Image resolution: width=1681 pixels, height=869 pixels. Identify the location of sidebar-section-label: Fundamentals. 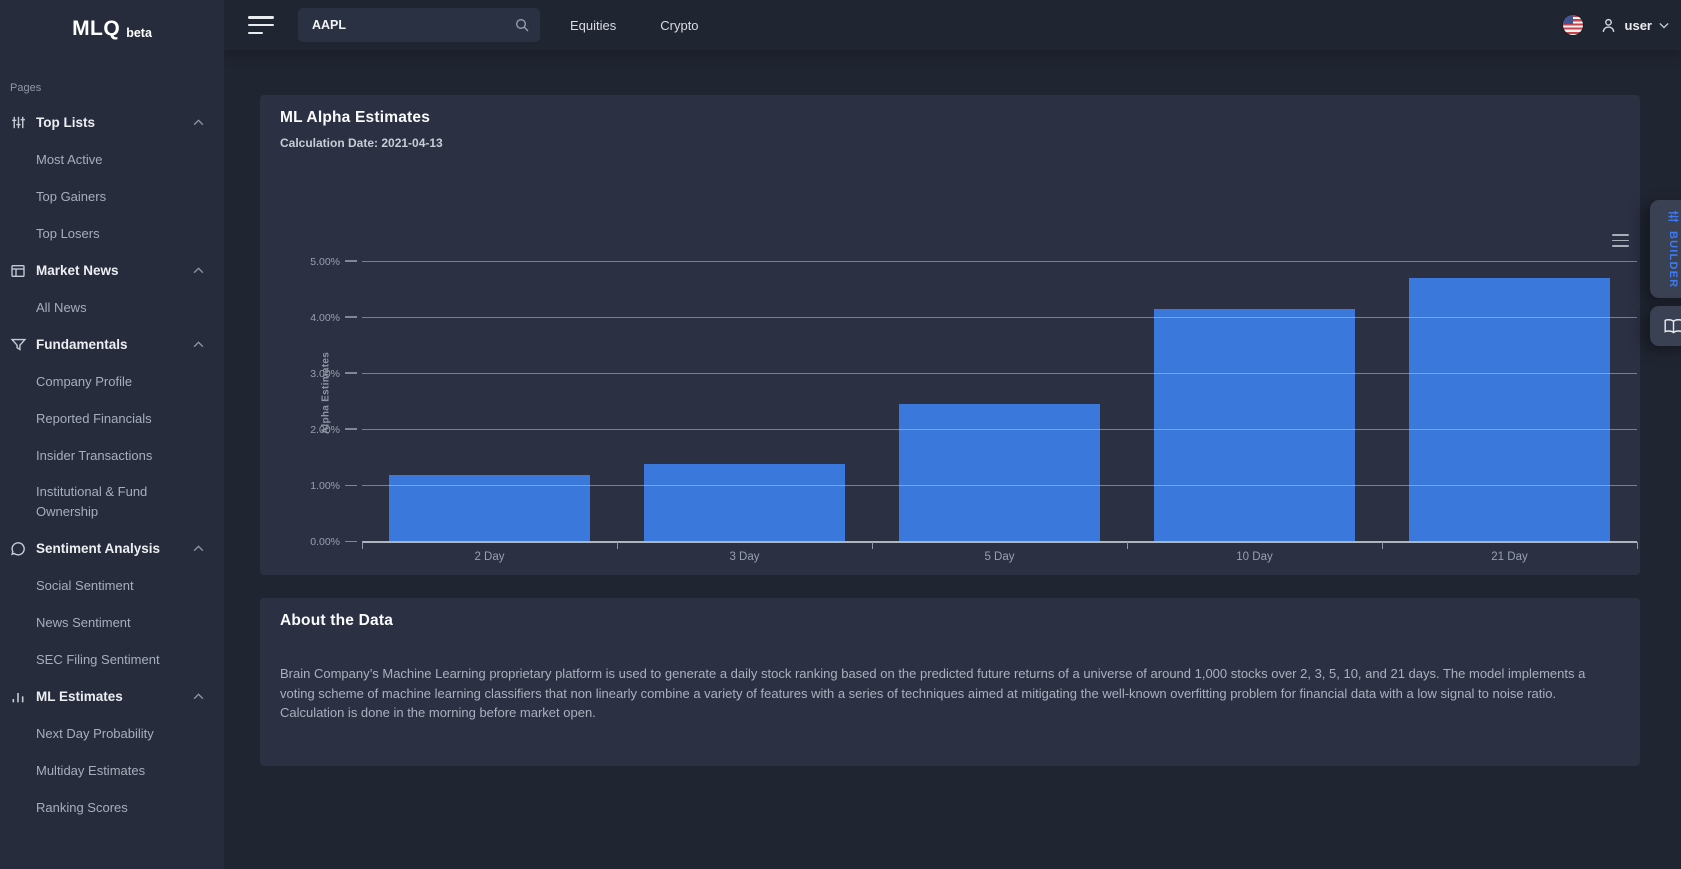
(82, 344).